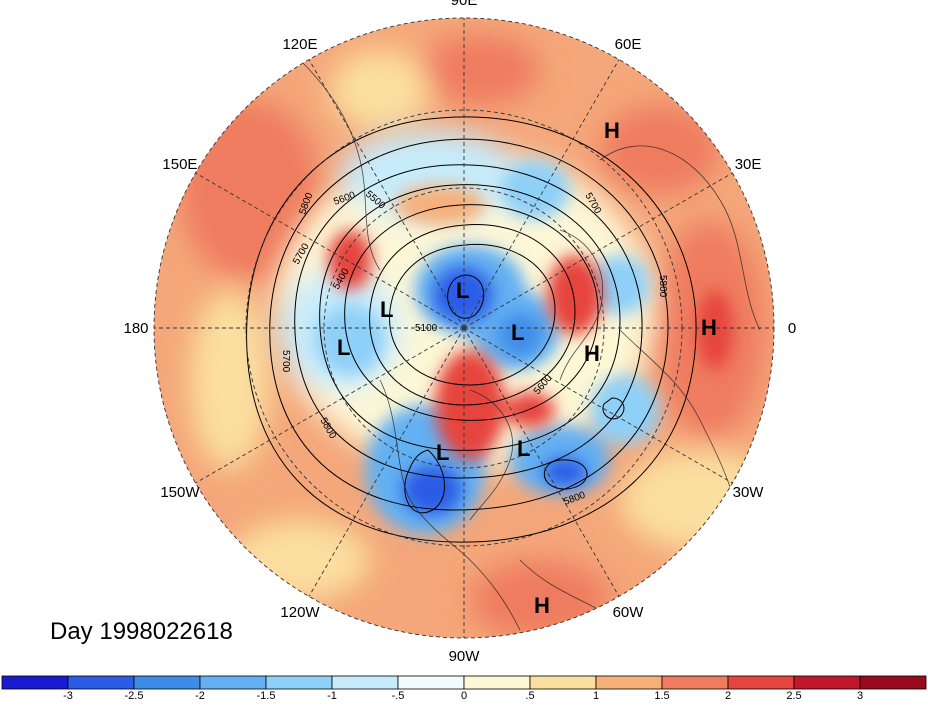  What do you see at coordinates (134, 696) in the screenshot?
I see `colorbar-tick-label: -2.5` at bounding box center [134, 696].